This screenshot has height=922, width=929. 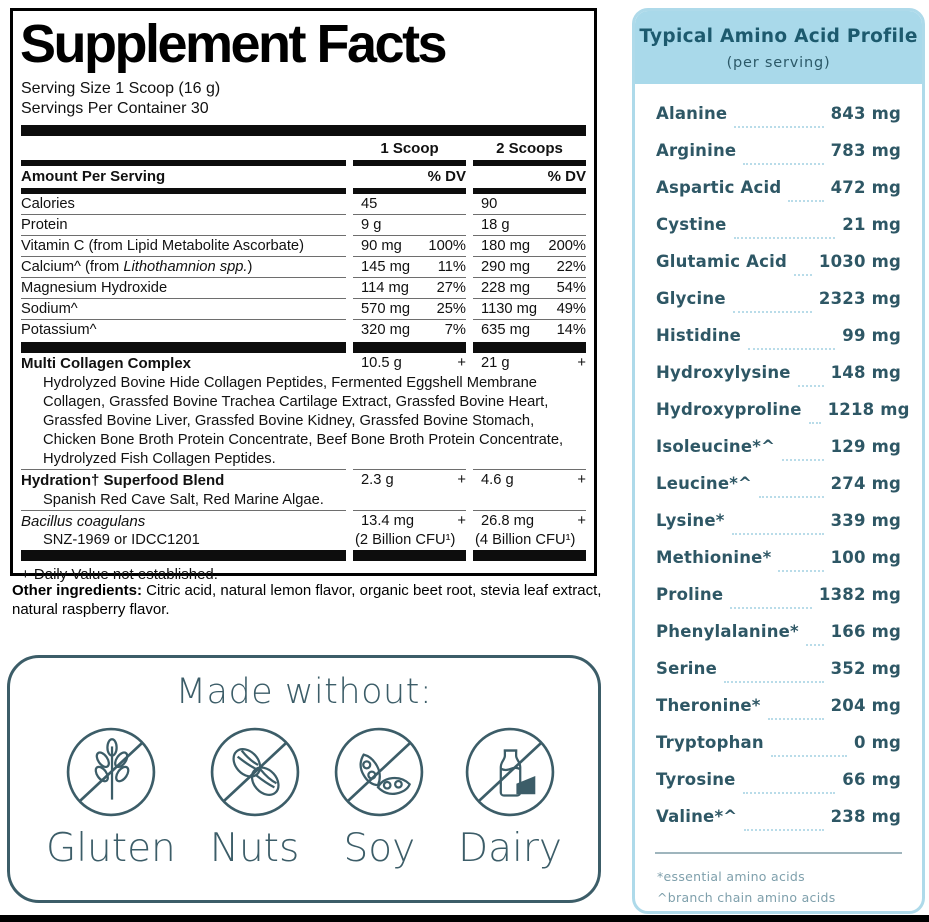 What do you see at coordinates (489, 204) in the screenshot?
I see `amount-2-scoops: 90` at bounding box center [489, 204].